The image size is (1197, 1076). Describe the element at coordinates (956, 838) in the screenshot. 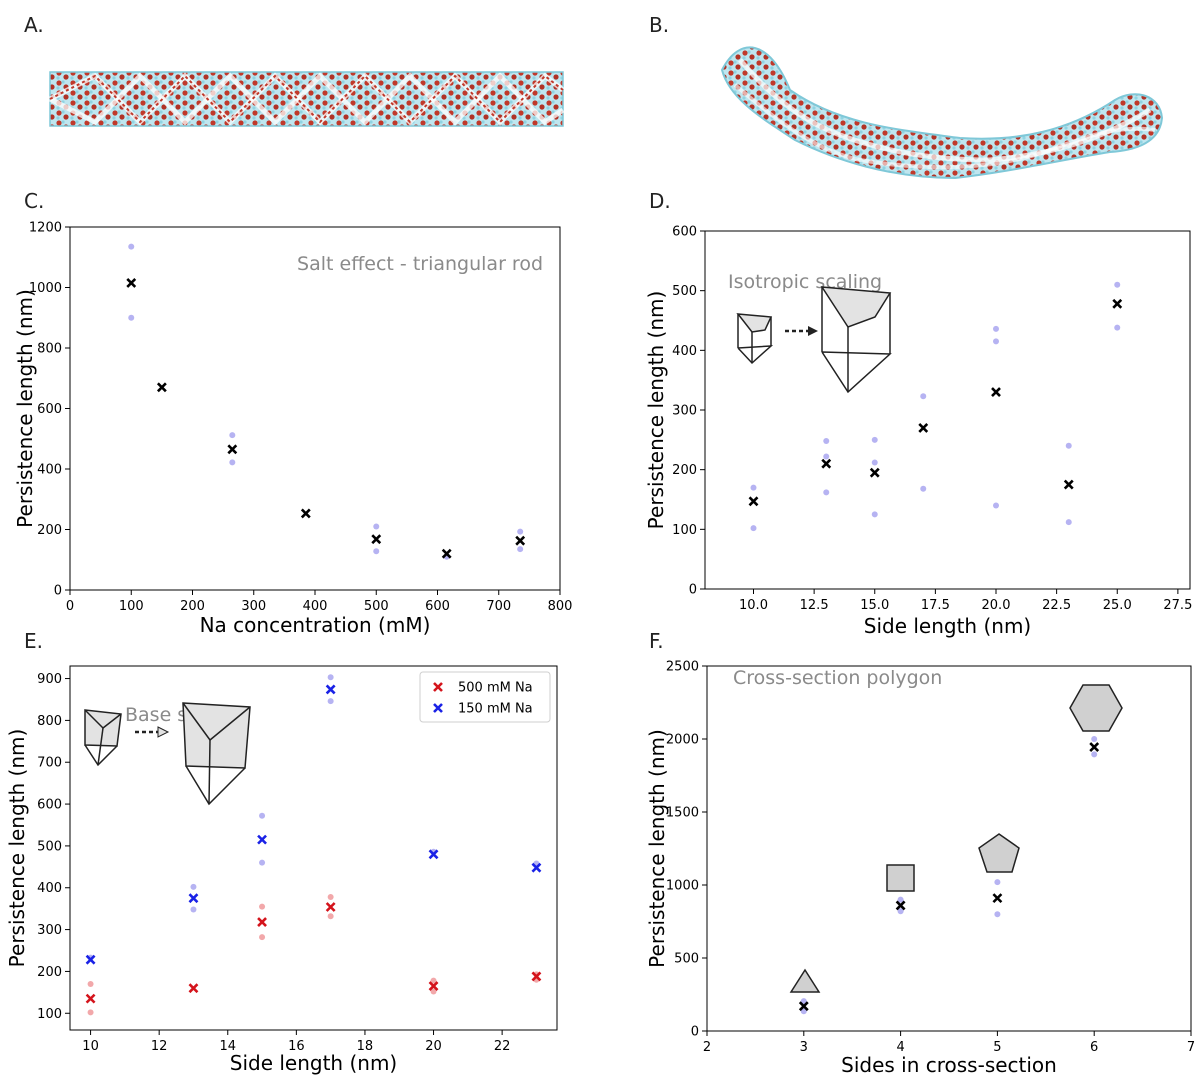

I see `polygon-shapes-inset` at that location.